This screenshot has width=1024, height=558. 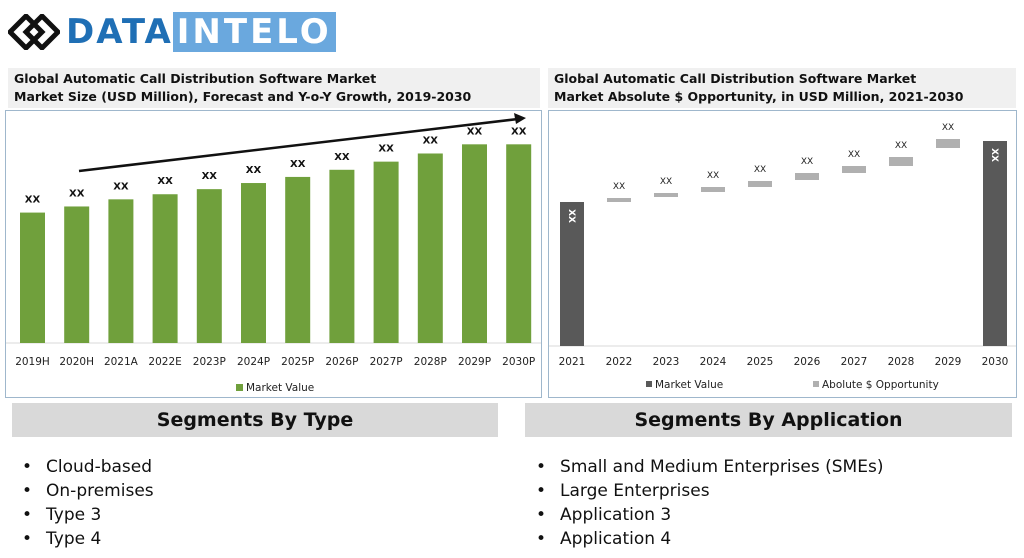 I want to click on segments-application-header: Segments By Application, so click(x=768, y=420).